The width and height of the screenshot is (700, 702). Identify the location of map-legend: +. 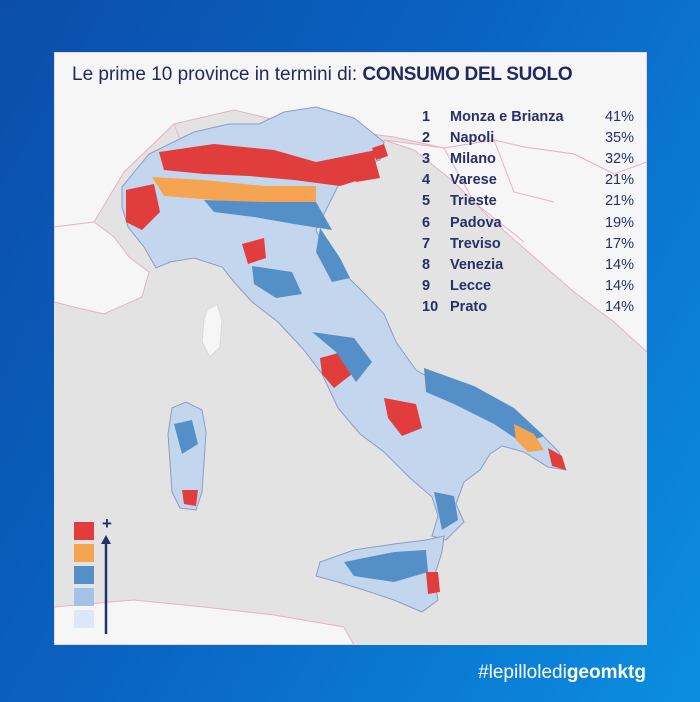
(93, 574).